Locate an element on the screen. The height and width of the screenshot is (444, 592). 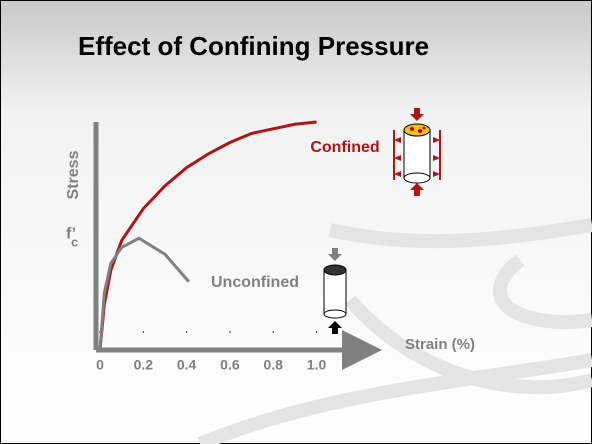
series-line is located at coordinates (144, 293).